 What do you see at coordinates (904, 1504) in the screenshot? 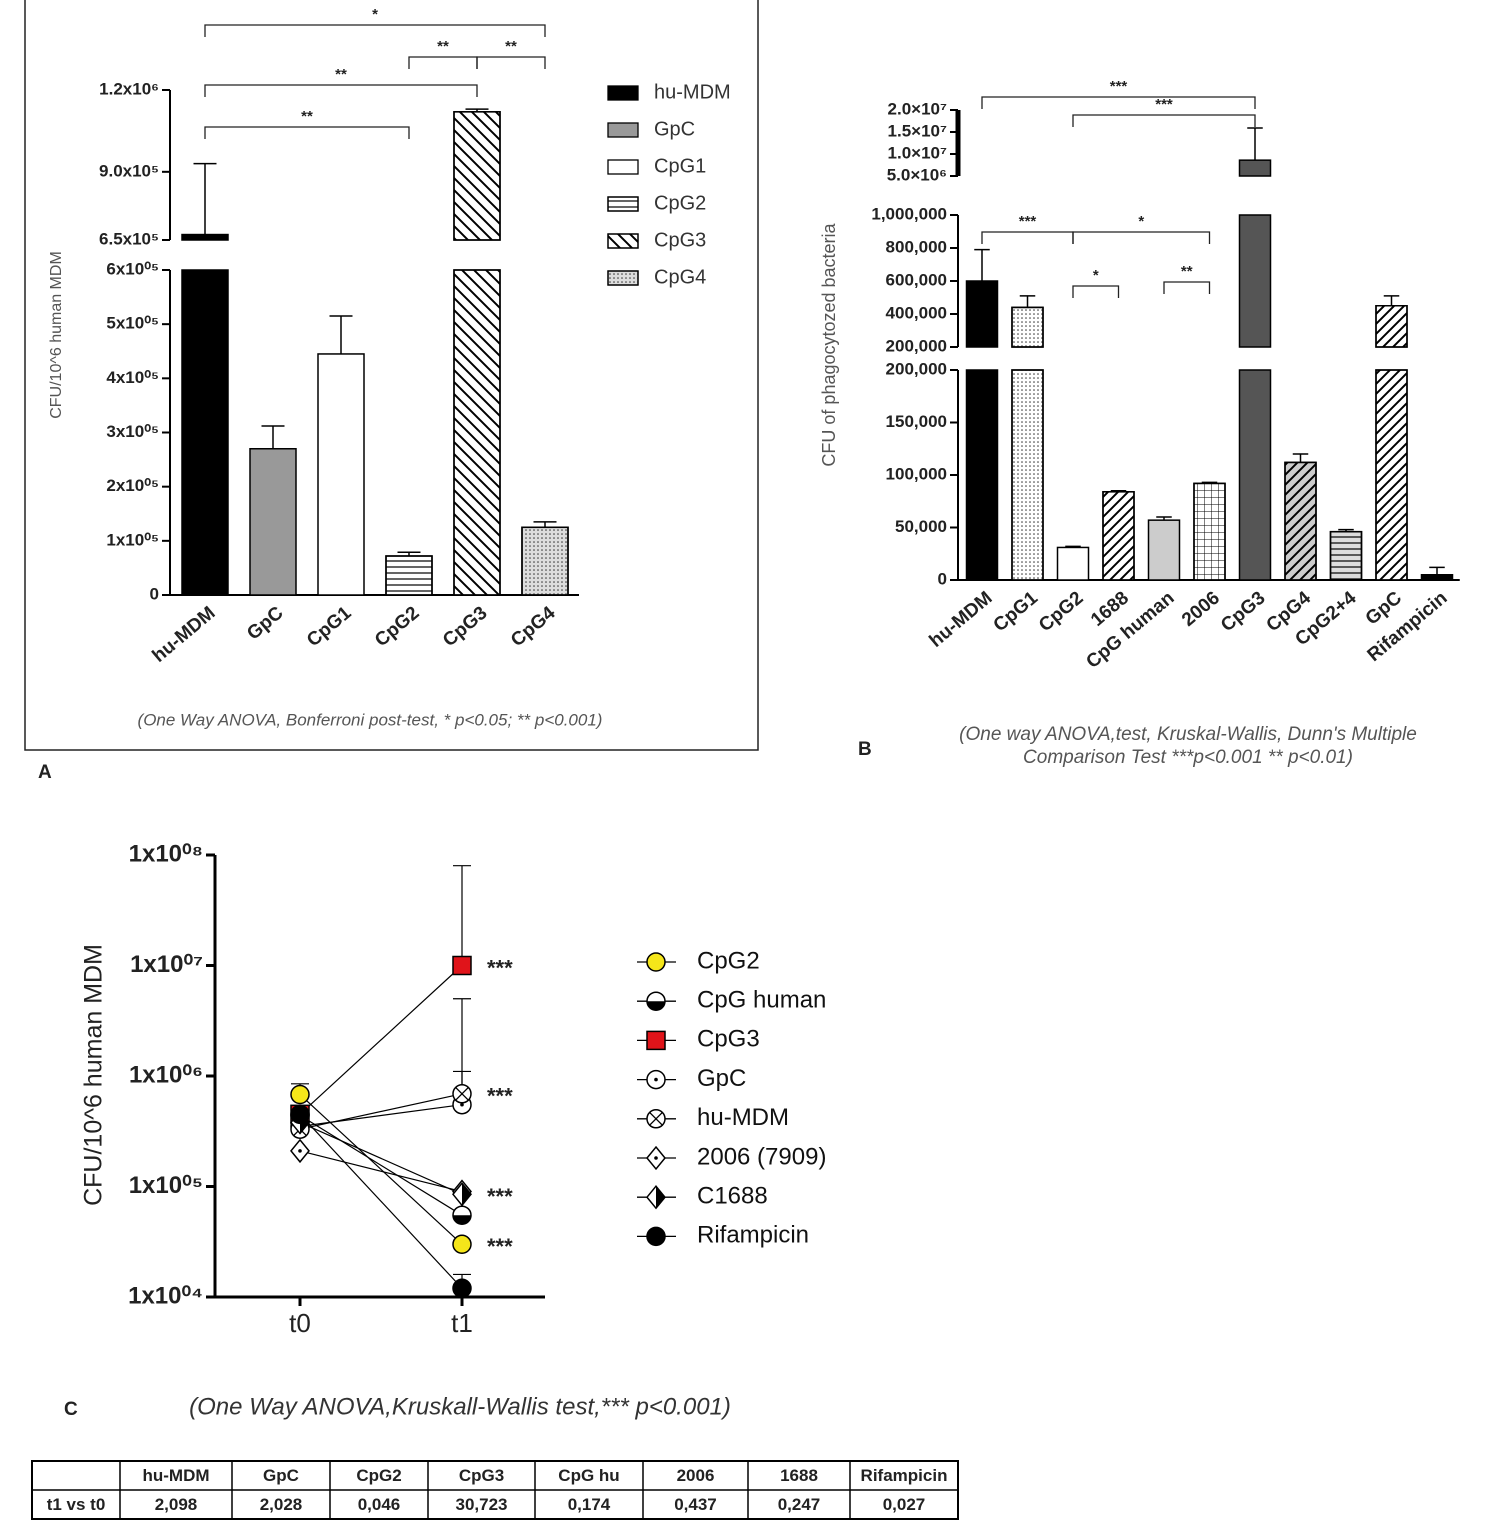
I see `table-cell: 0,027` at bounding box center [904, 1504].